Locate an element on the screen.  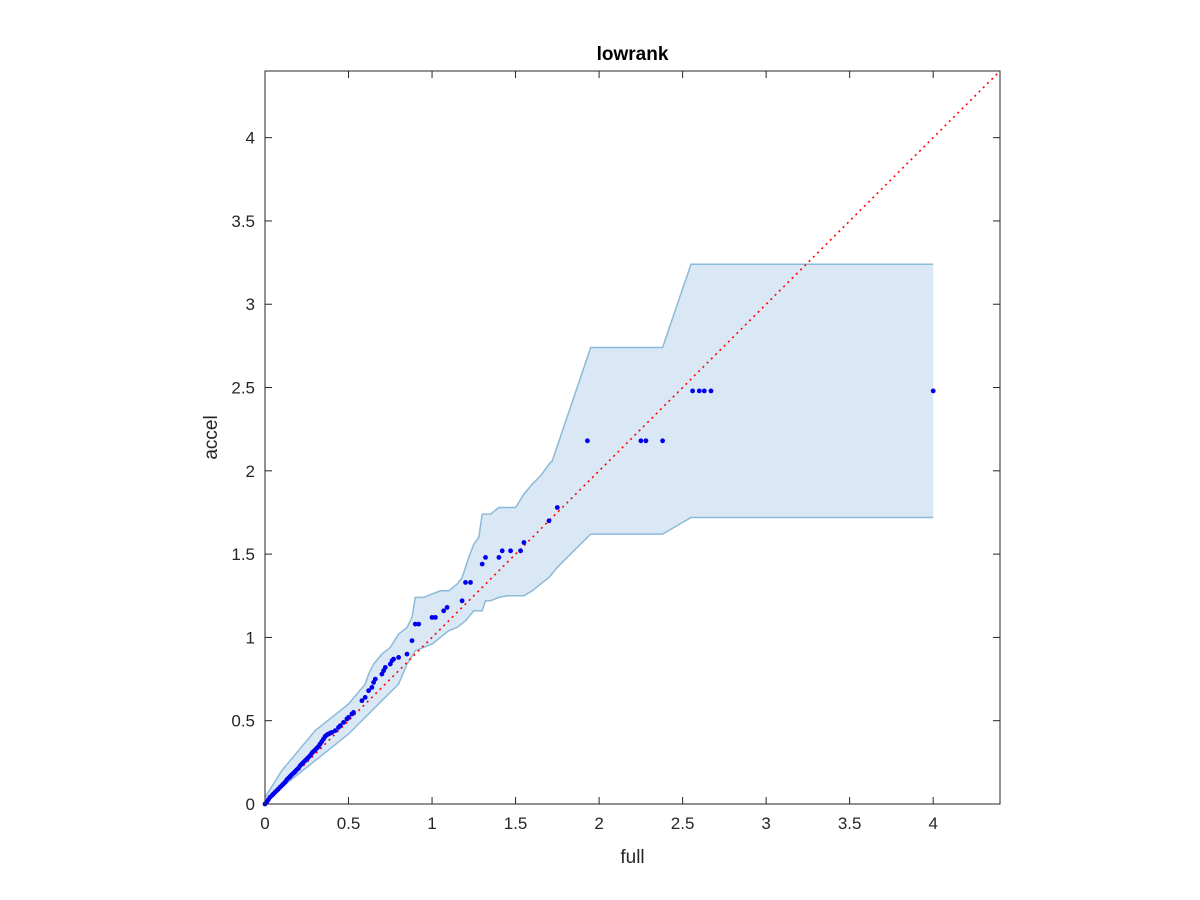
y-tick-label: 0 is located at coordinates (250, 804).